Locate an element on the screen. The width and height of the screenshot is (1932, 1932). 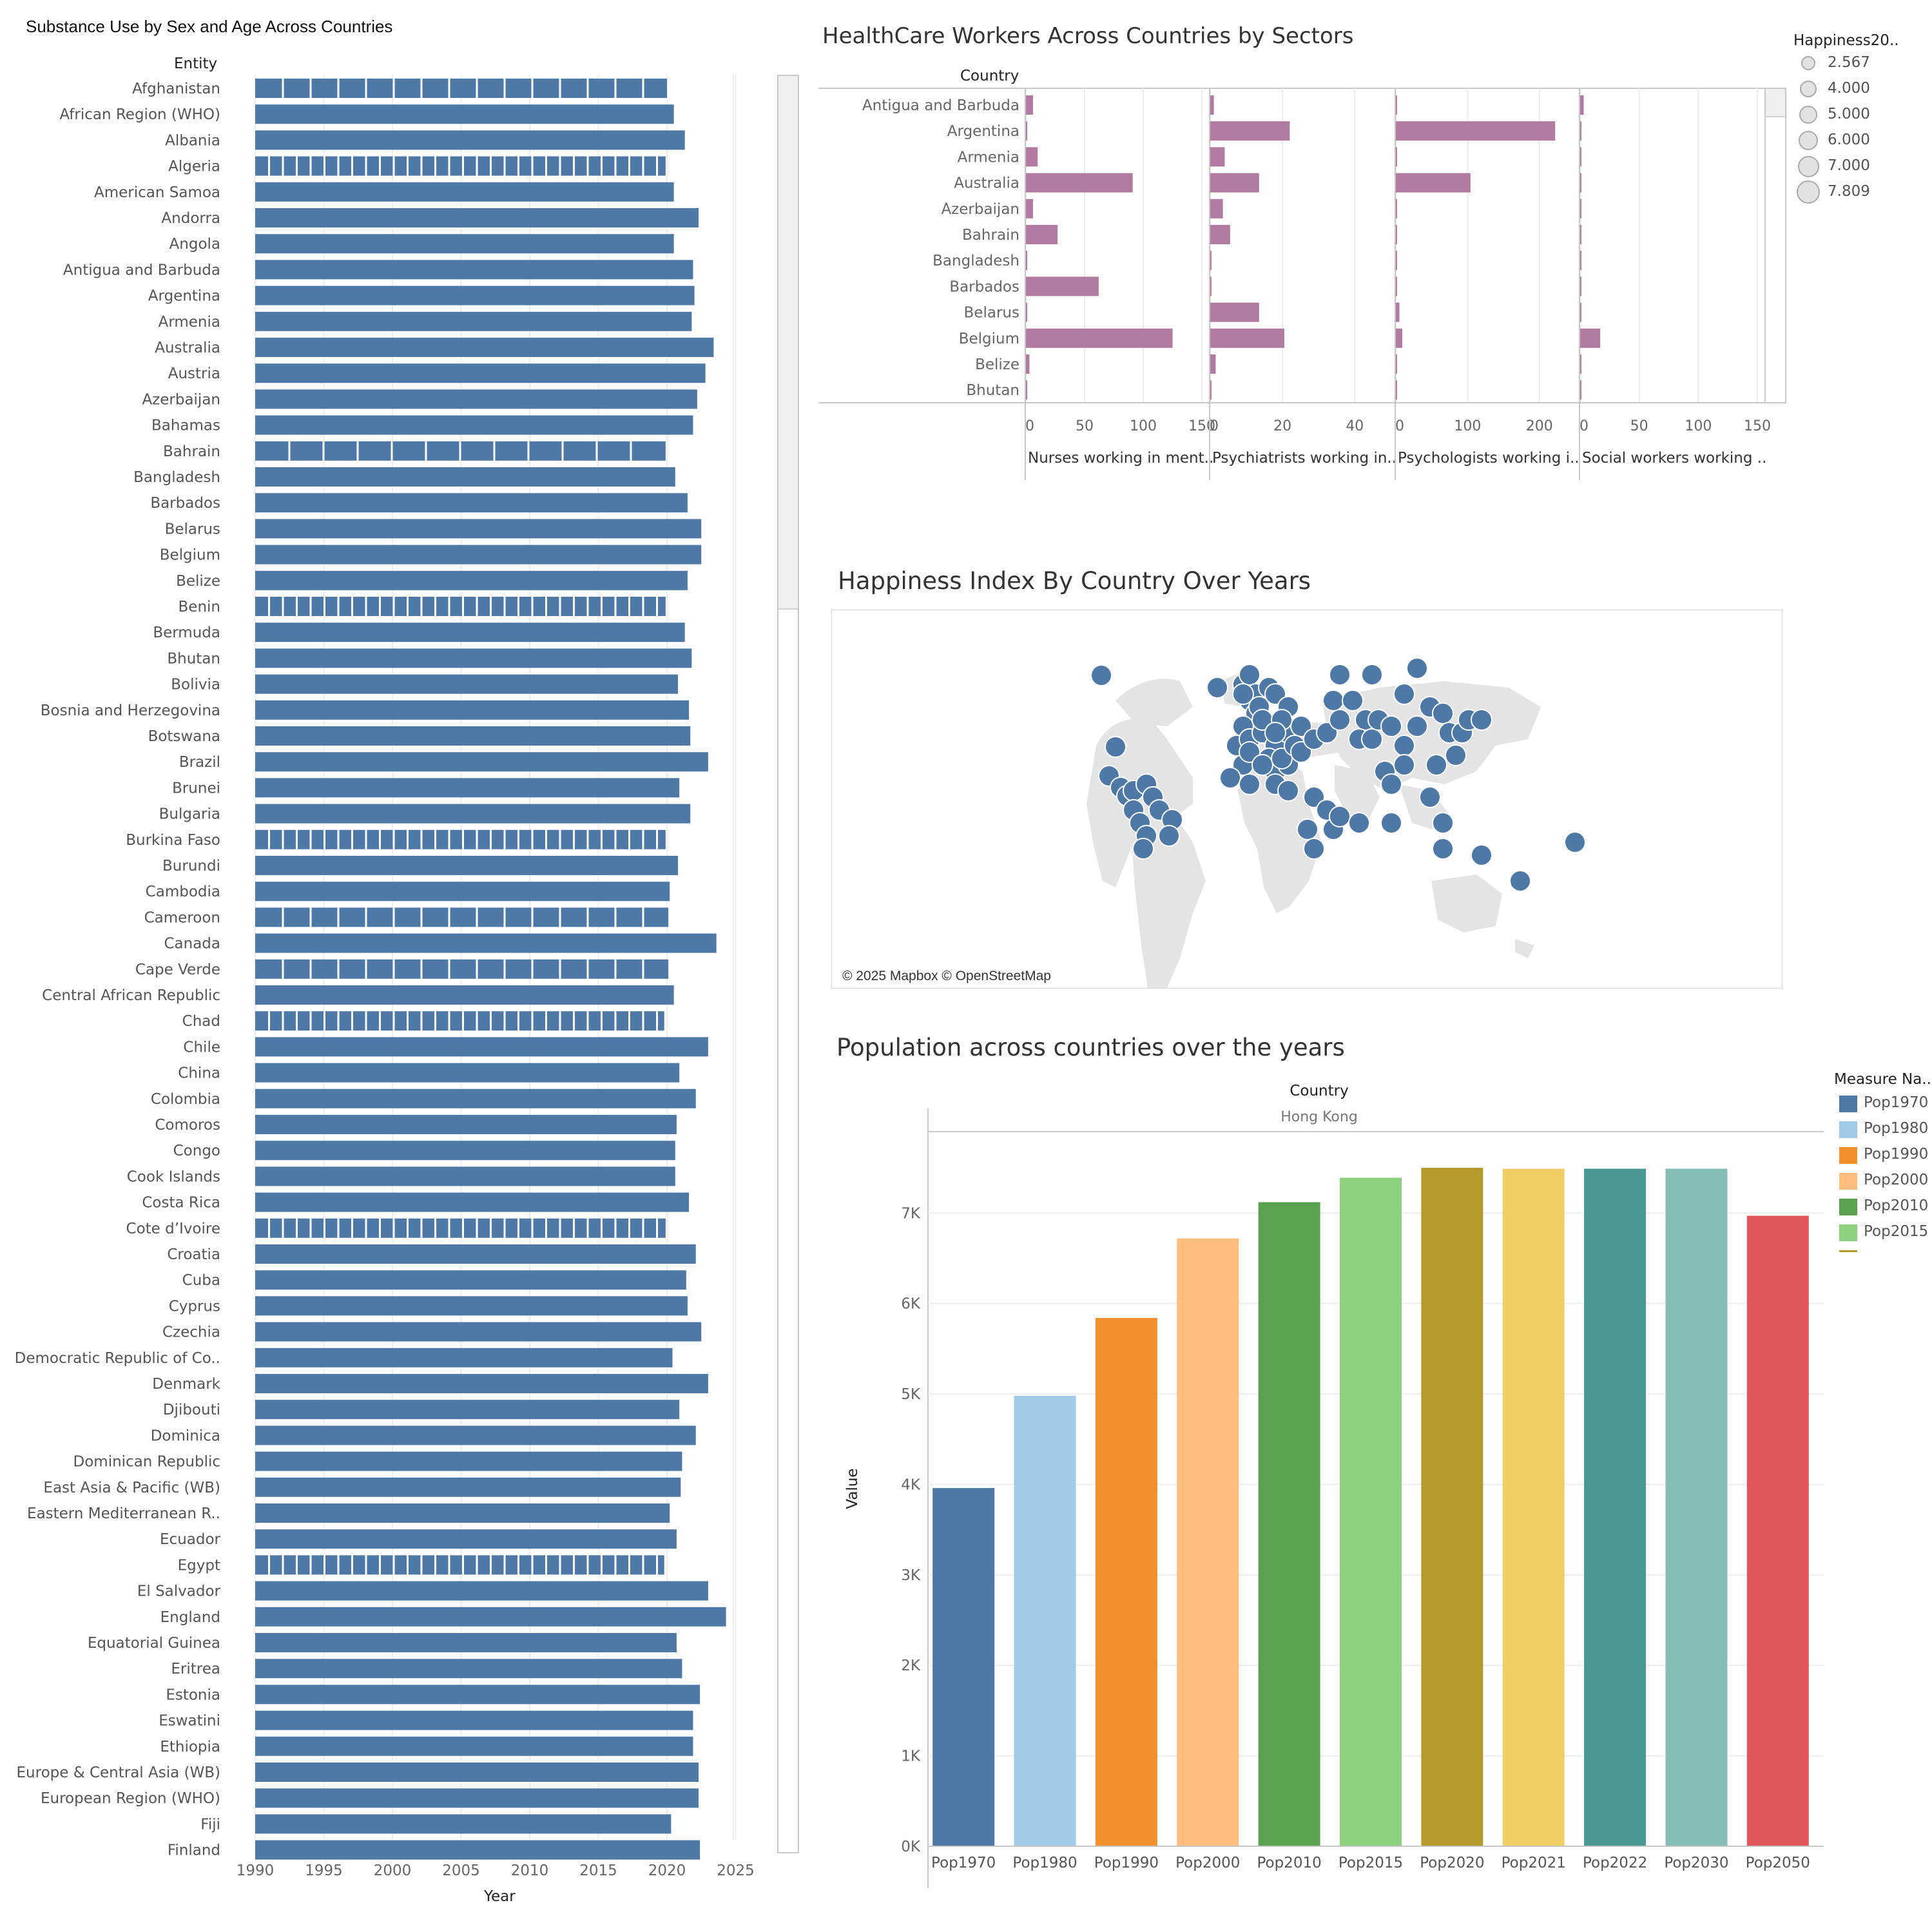
healthcare-country-label: Bahrain is located at coordinates (991, 236).